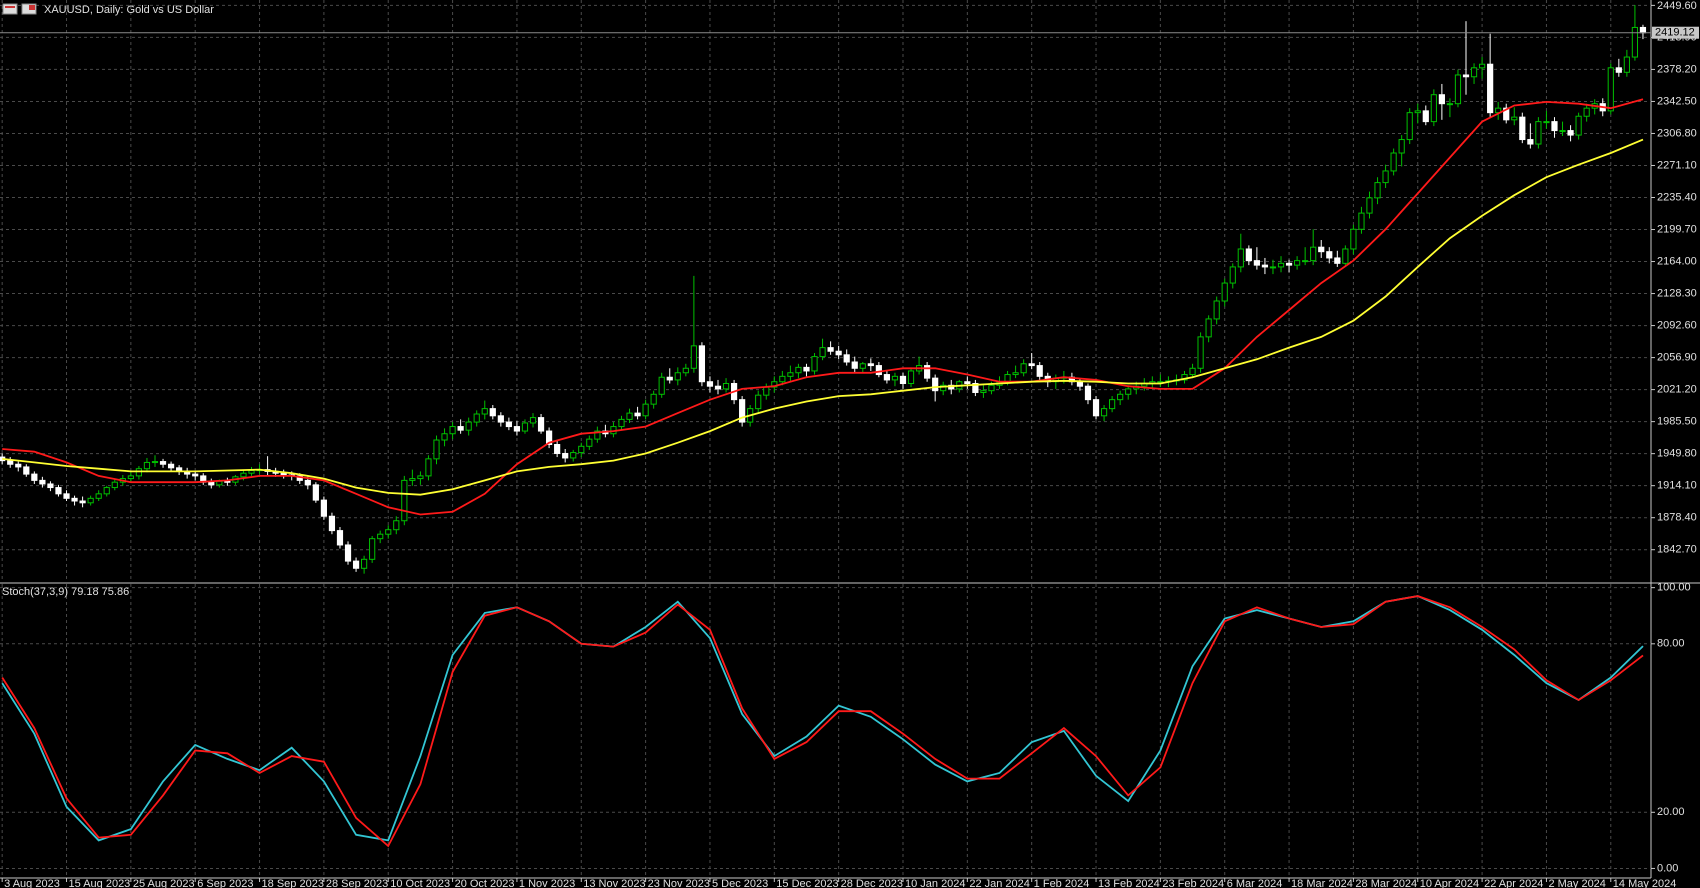 This screenshot has height=888, width=1700. What do you see at coordinates (1675, 33) in the screenshot?
I see `current-price-label: 2419.12` at bounding box center [1675, 33].